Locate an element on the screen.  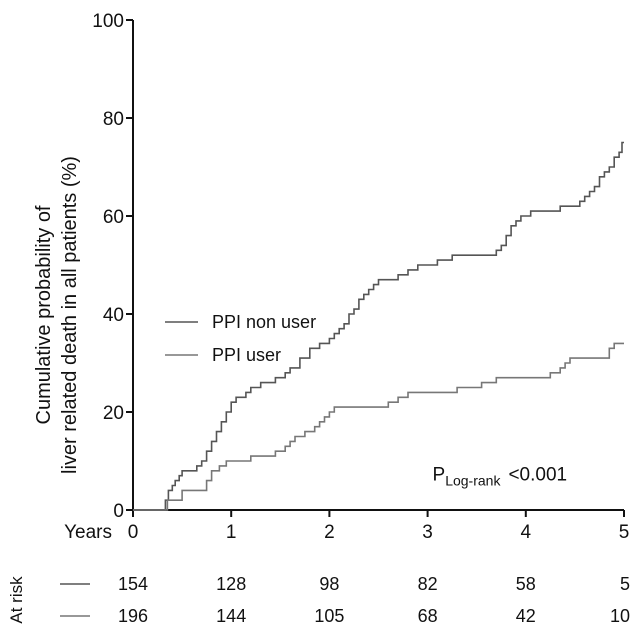
x-tick-label-4: 4 is located at coordinates (526, 532).